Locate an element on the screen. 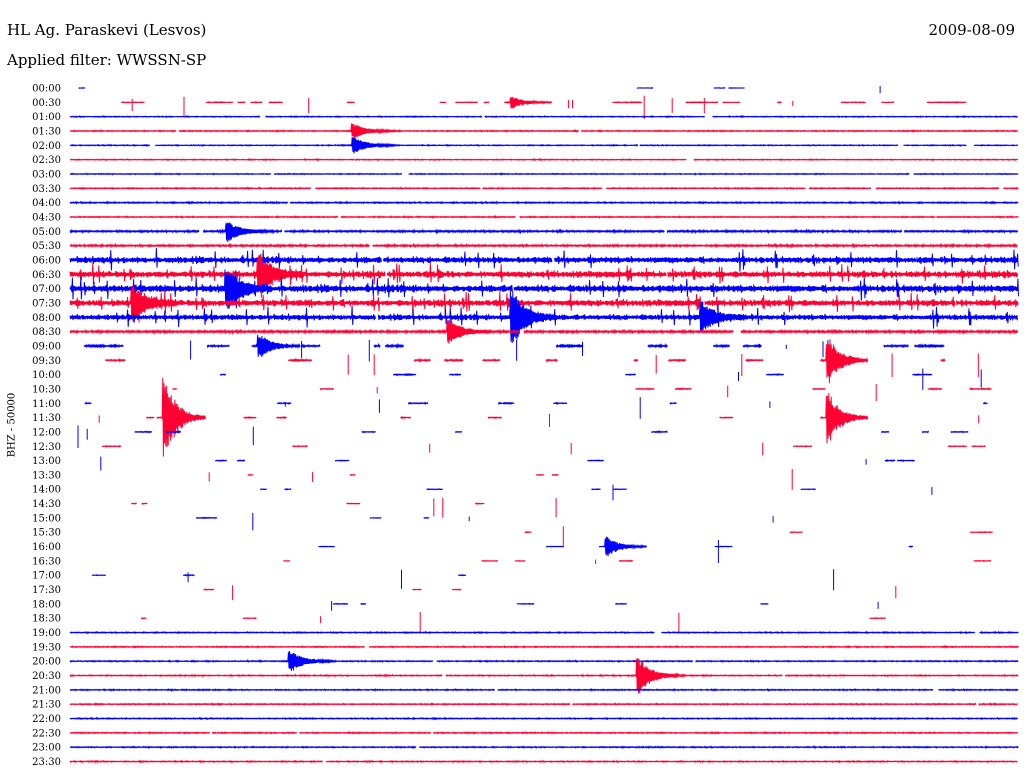 This screenshot has height=780, width=1024. time-tick-label: 13:00 is located at coordinates (46, 461).